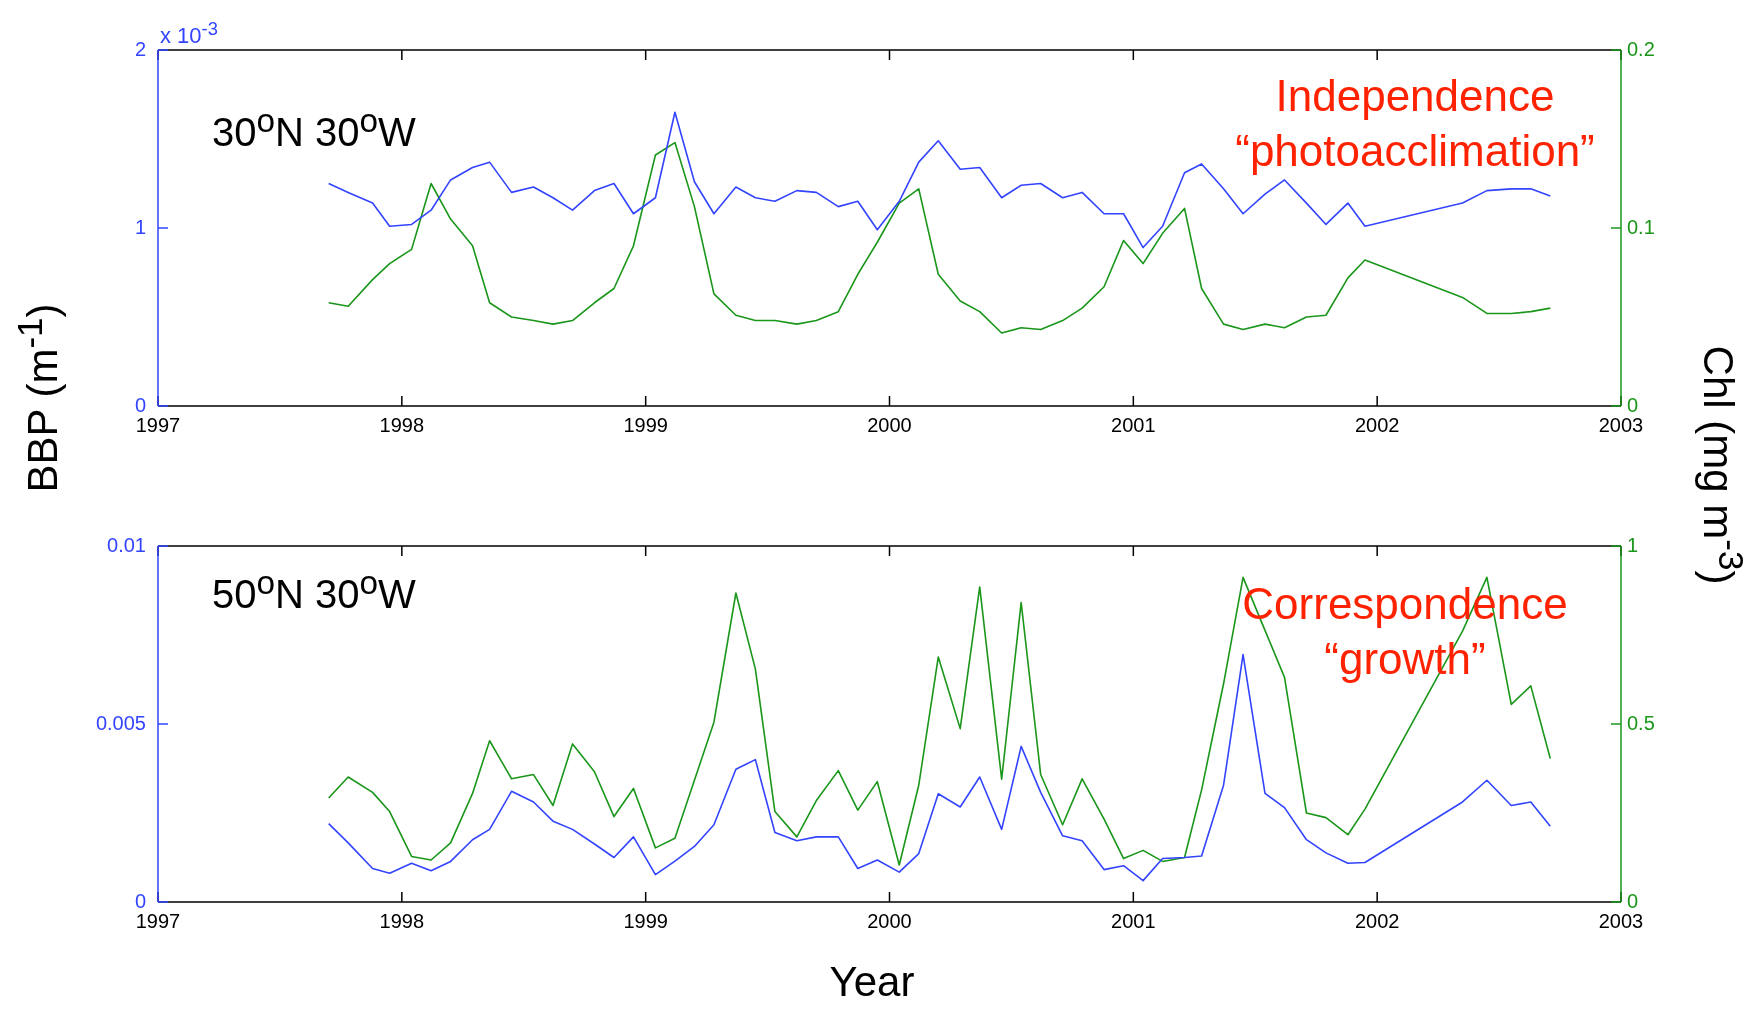 The width and height of the screenshot is (1759, 1011). I want to click on y2-tick-label: 1, so click(1633, 544).